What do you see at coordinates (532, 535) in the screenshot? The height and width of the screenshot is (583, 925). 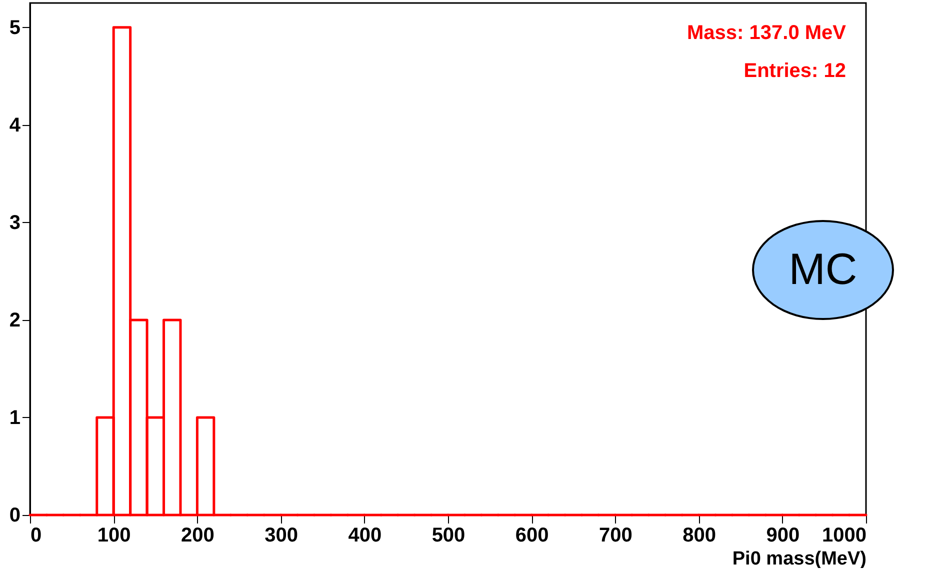 I see `x-tick-label: 600` at bounding box center [532, 535].